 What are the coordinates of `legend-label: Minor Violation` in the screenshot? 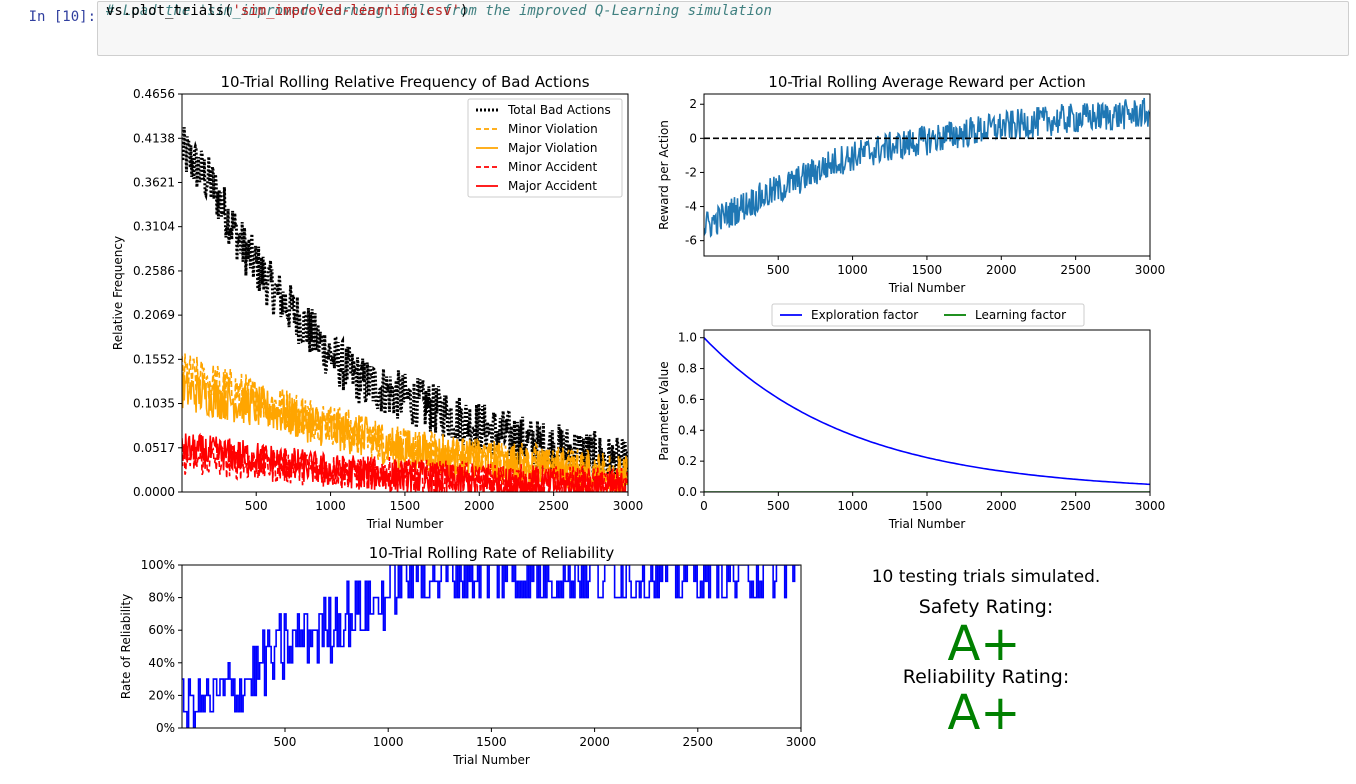 It's located at (553, 129).